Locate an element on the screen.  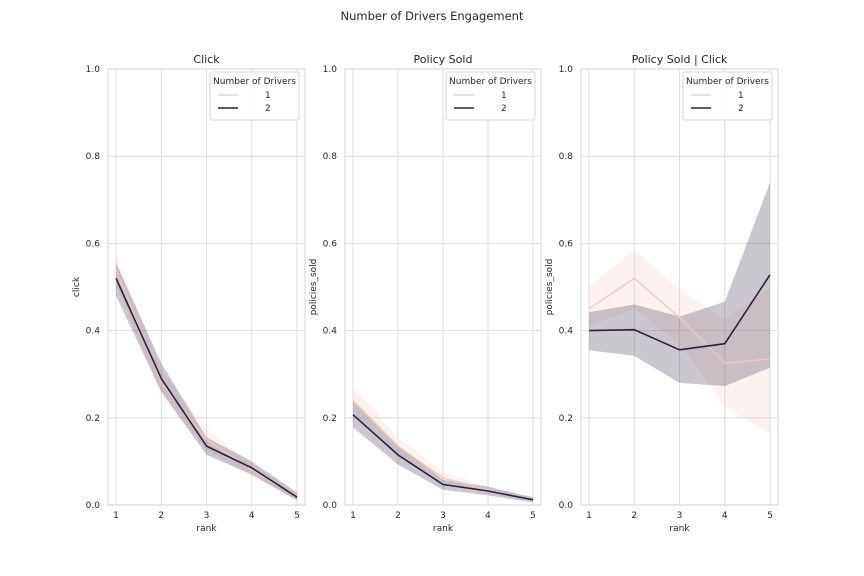
subplot-title: Policy Sold is located at coordinates (443, 59).